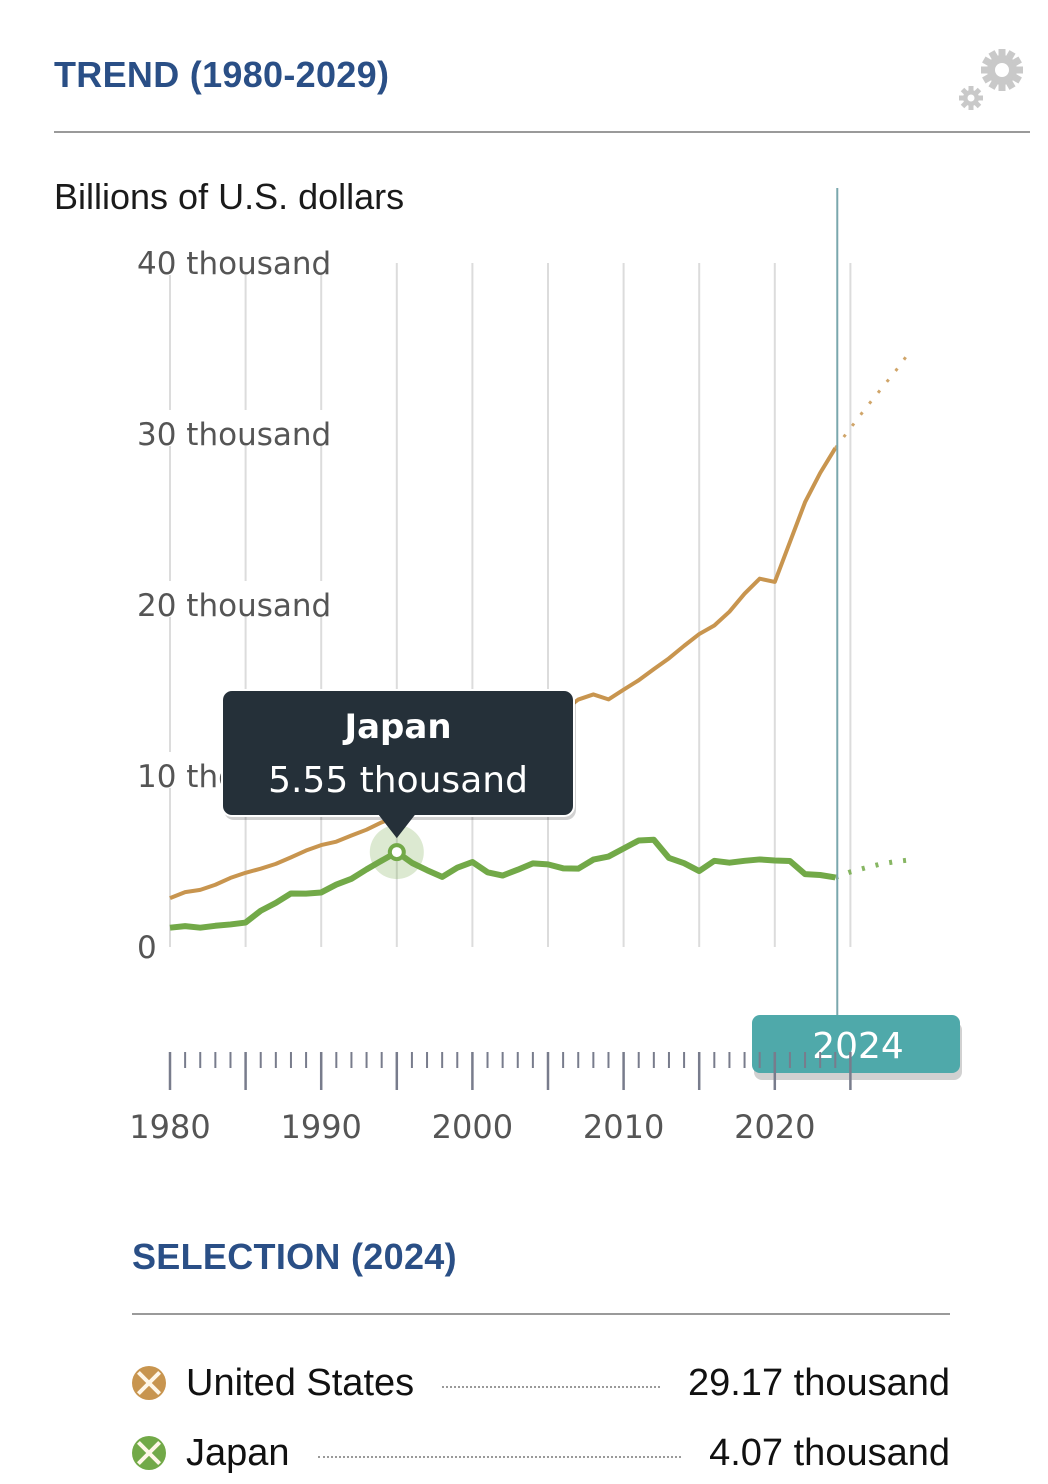 The height and width of the screenshot is (1484, 1048). What do you see at coordinates (541, 1453) in the screenshot?
I see `legend-item-japan: Japan 4.07 thousand` at bounding box center [541, 1453].